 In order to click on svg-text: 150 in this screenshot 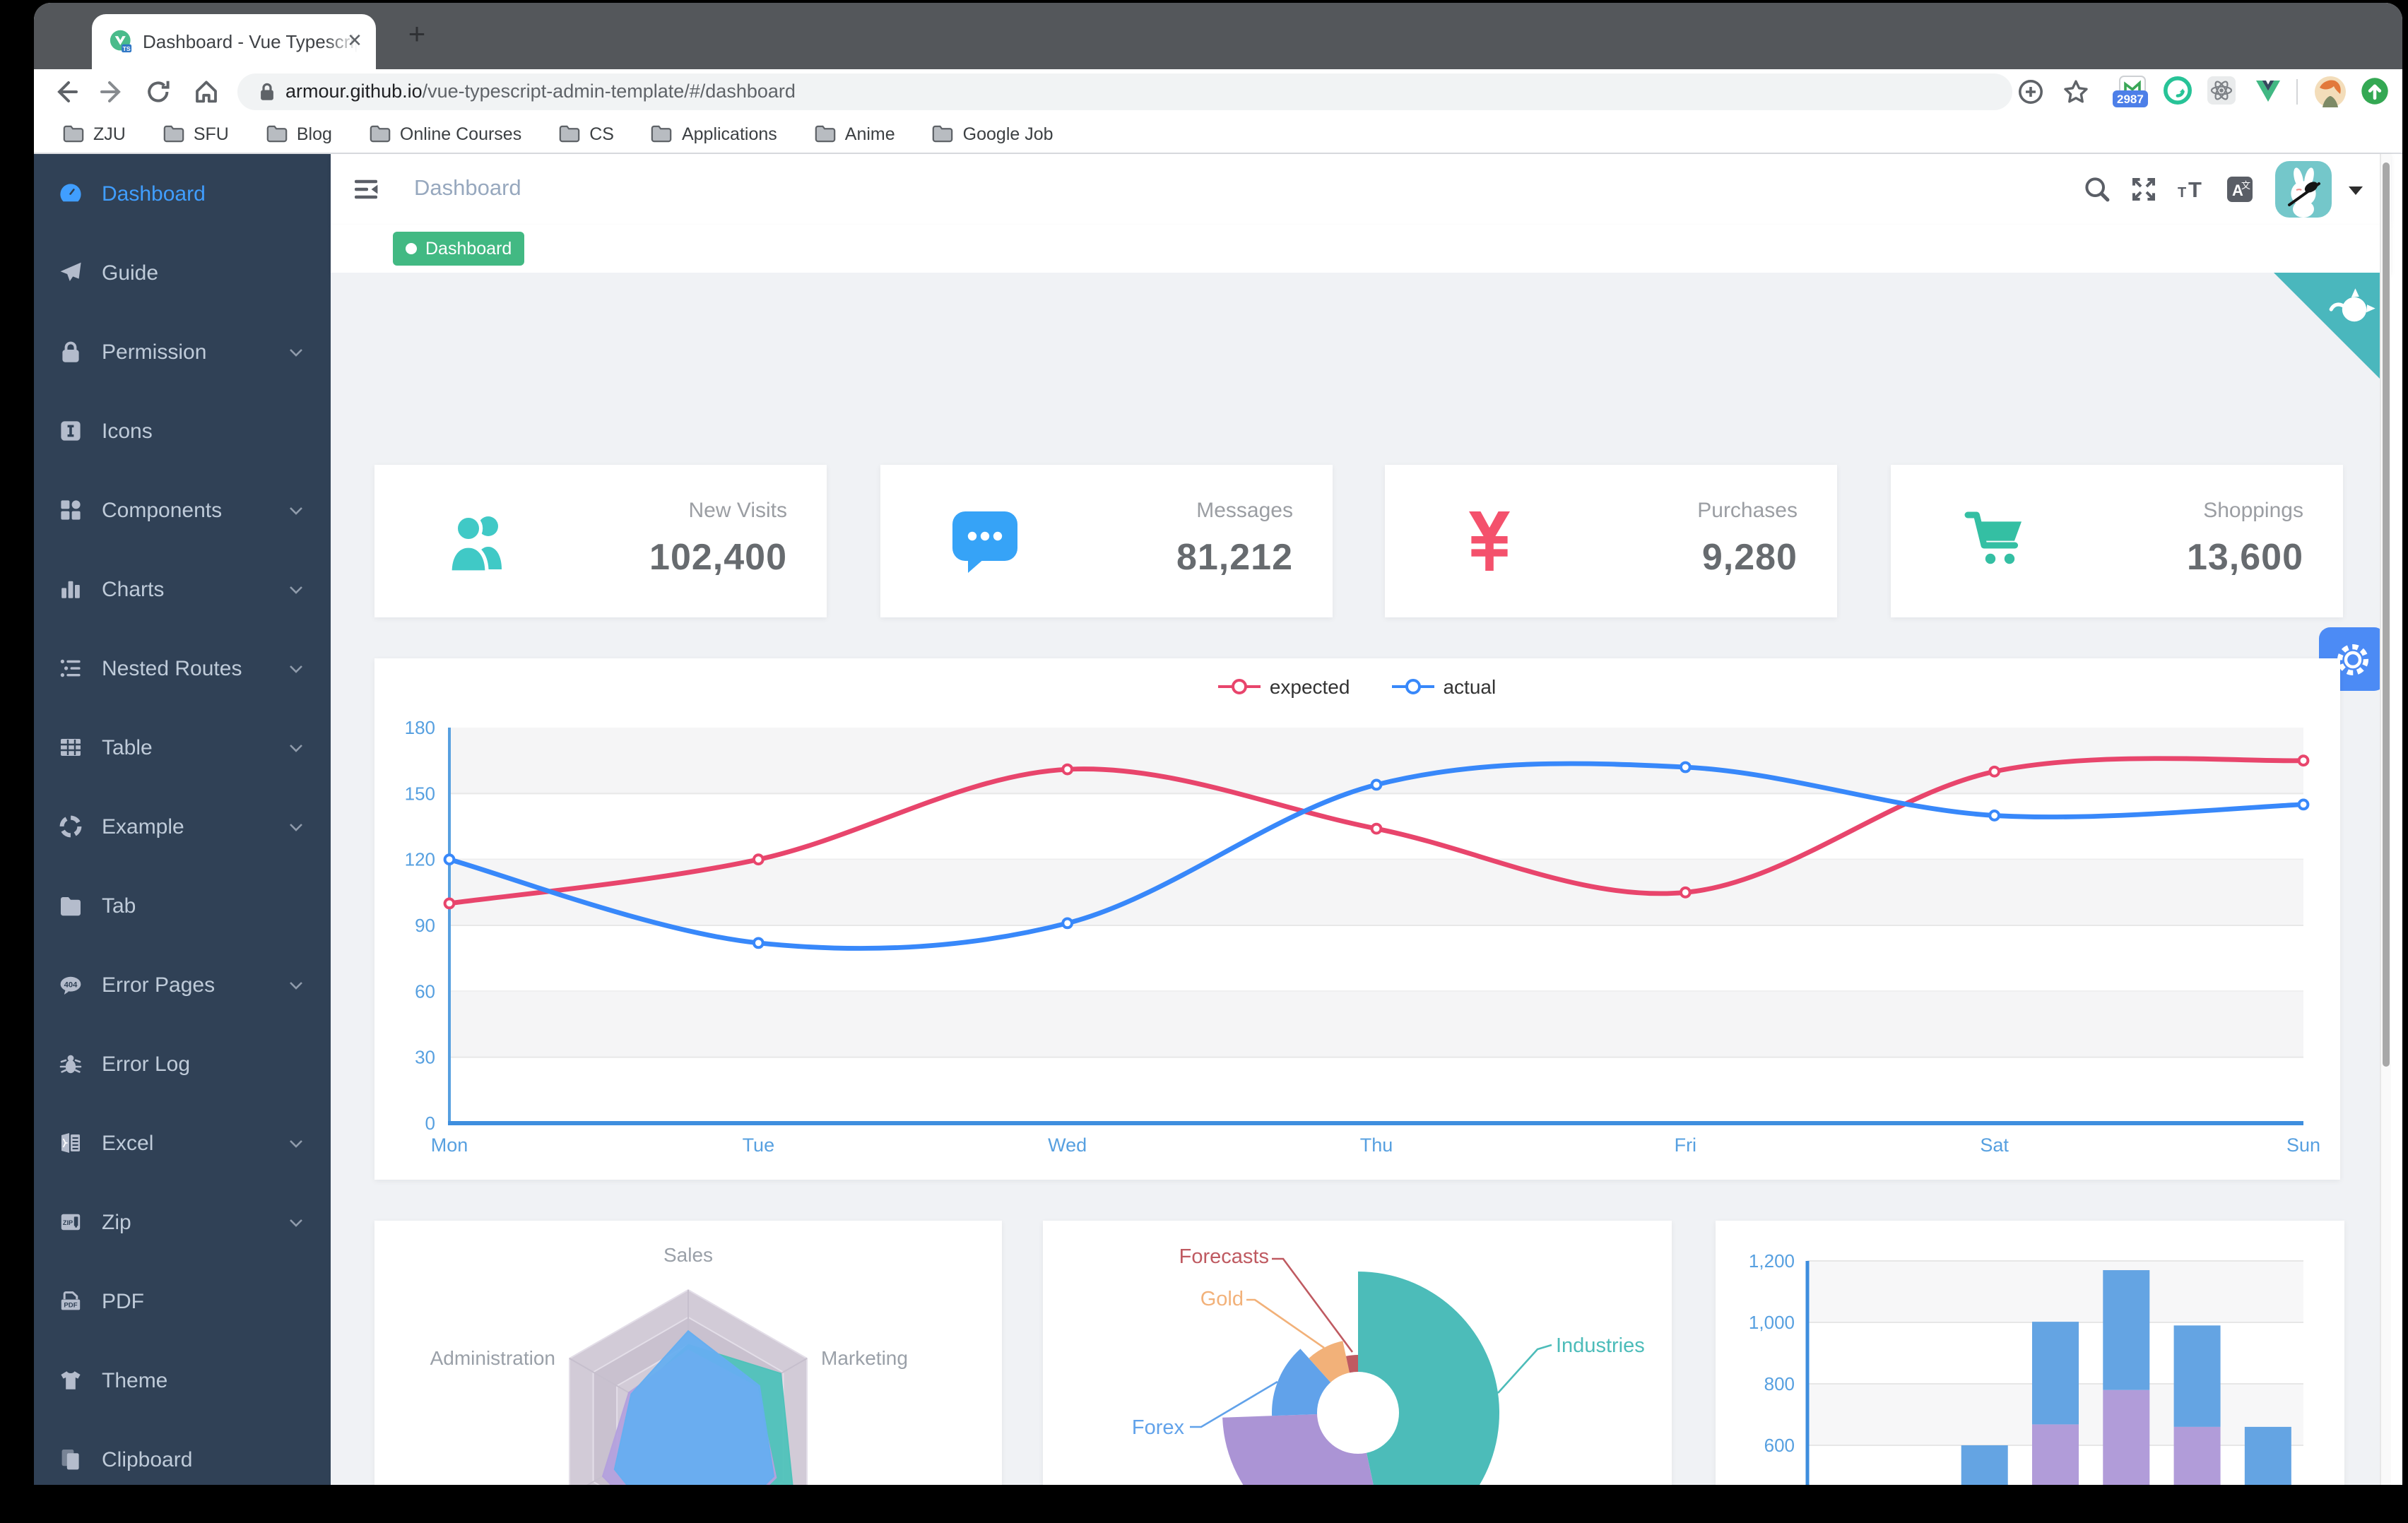, I will do `click(420, 793)`.